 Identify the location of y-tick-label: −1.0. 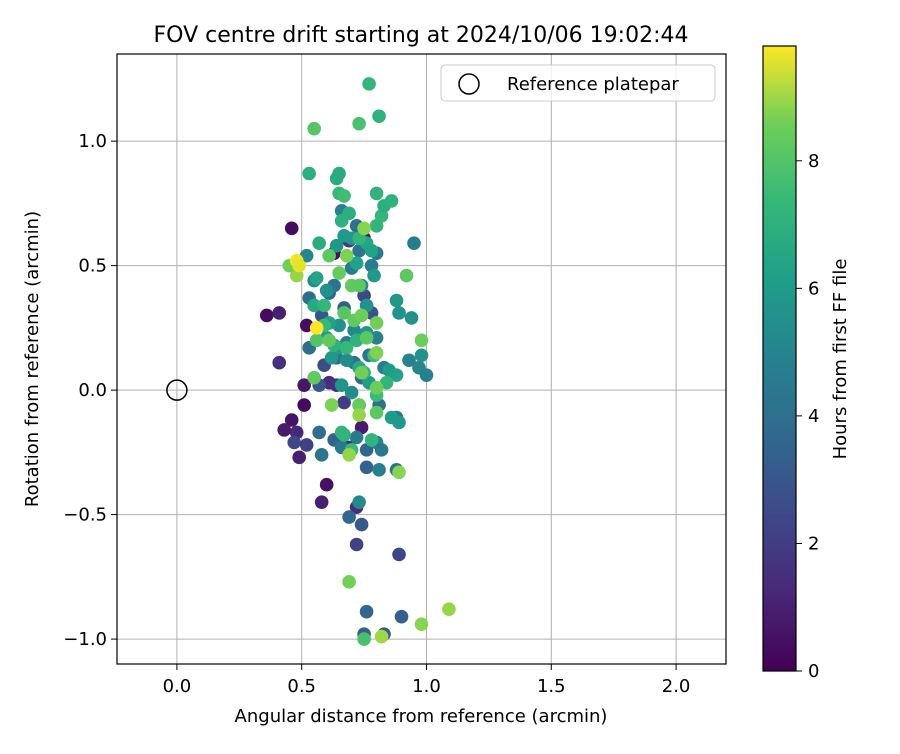
(85, 639).